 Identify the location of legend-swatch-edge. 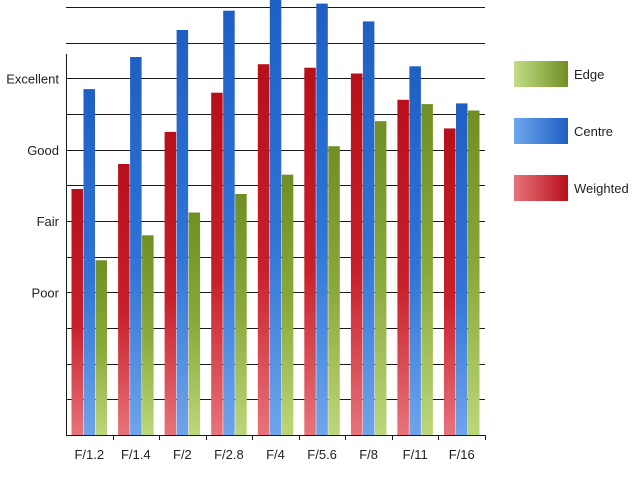
(541, 74).